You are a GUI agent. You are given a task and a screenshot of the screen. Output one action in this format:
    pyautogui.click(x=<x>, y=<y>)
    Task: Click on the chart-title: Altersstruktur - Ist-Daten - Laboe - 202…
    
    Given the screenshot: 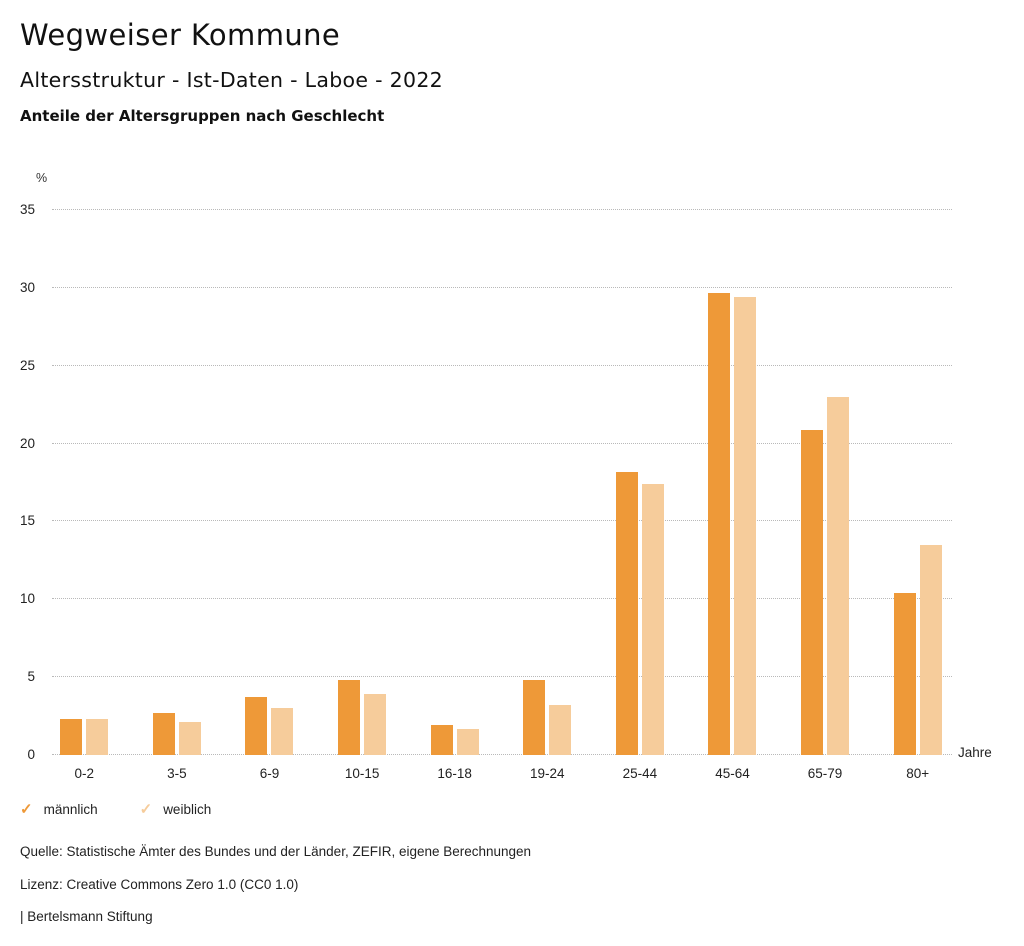 What is the action you would take?
    pyautogui.click(x=232, y=80)
    